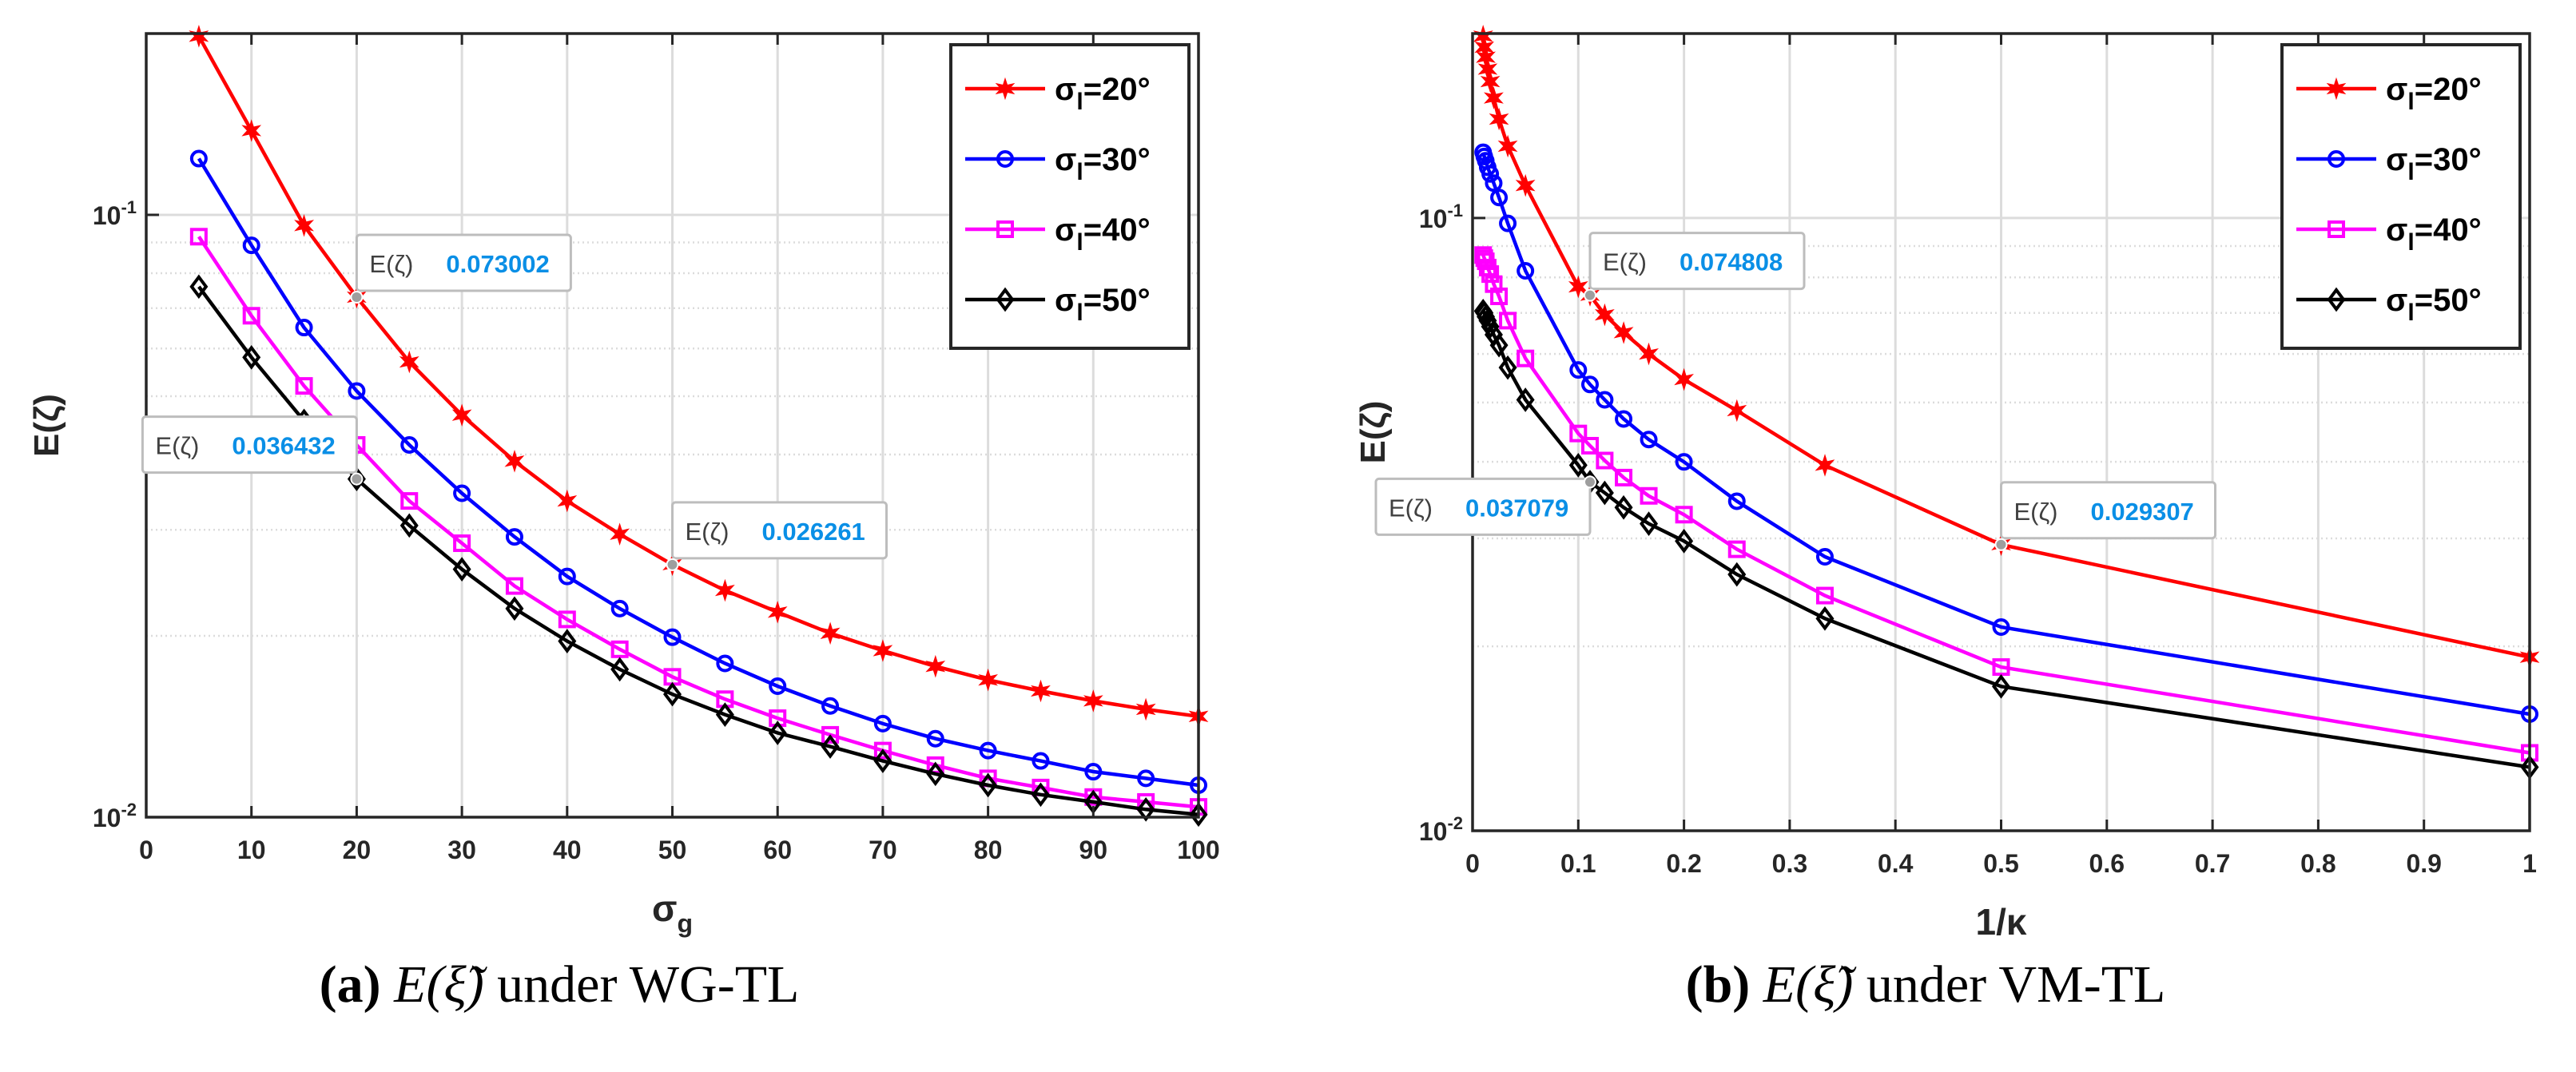  I want to click on a-y-tick-label: 10-2, so click(115, 816).